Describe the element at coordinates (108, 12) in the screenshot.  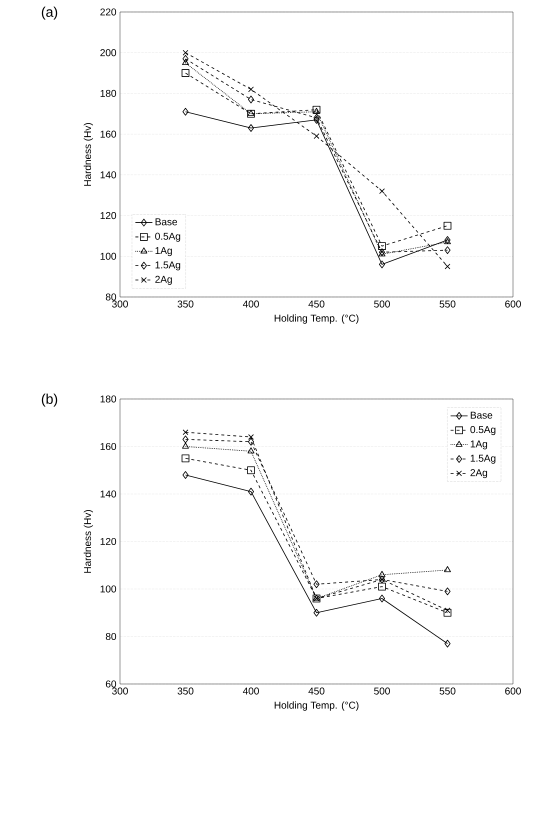
I see `y-tick-label: 220` at that location.